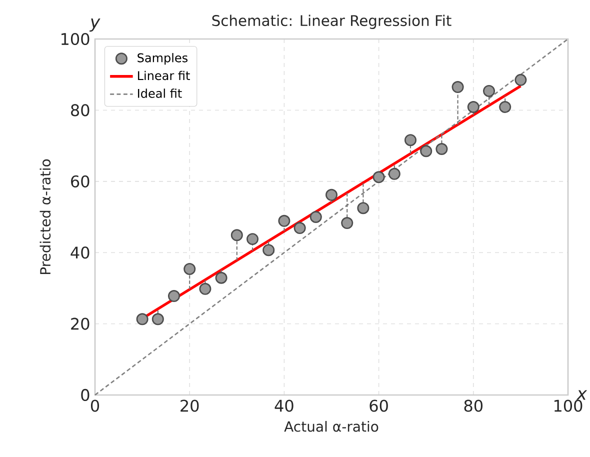 The height and width of the screenshot is (457, 590). Describe the element at coordinates (76, 39) in the screenshot. I see `y-tick-label: 100` at that location.